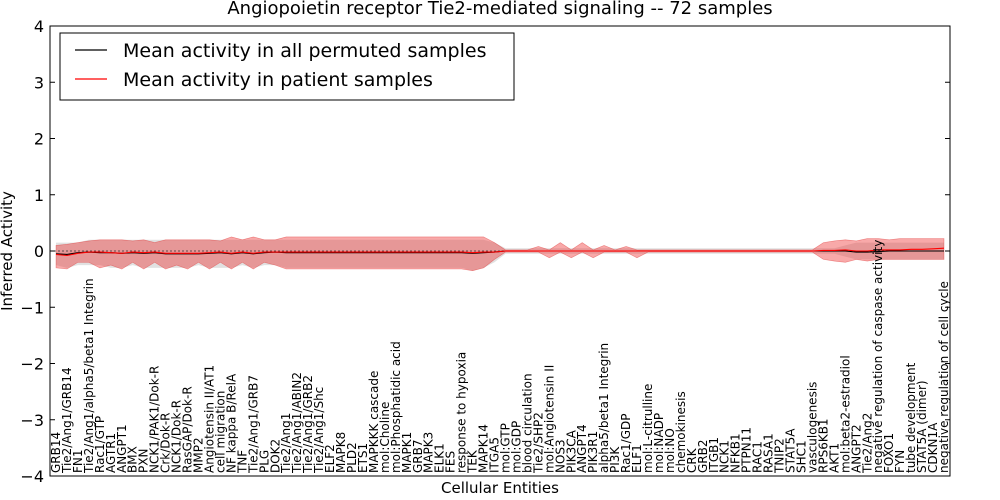  I want to click on x-category-label: CRK, so click(692, 460).